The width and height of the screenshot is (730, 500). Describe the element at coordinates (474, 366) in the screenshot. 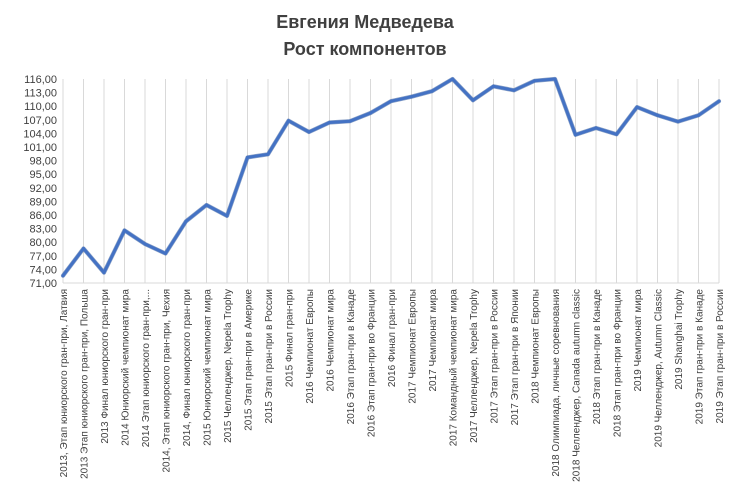

I see `x-tick-label: 2017 Челленджер, Nepela Trophy` at that location.